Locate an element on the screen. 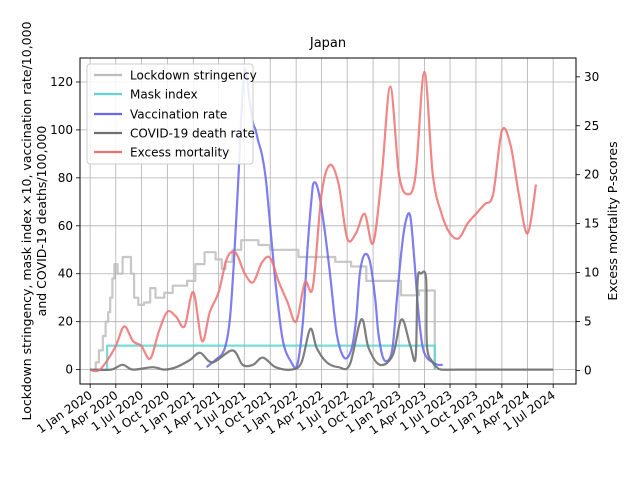 This screenshot has width=640, height=480. legend-label-vaccination: Vaccination rate is located at coordinates (178, 115).